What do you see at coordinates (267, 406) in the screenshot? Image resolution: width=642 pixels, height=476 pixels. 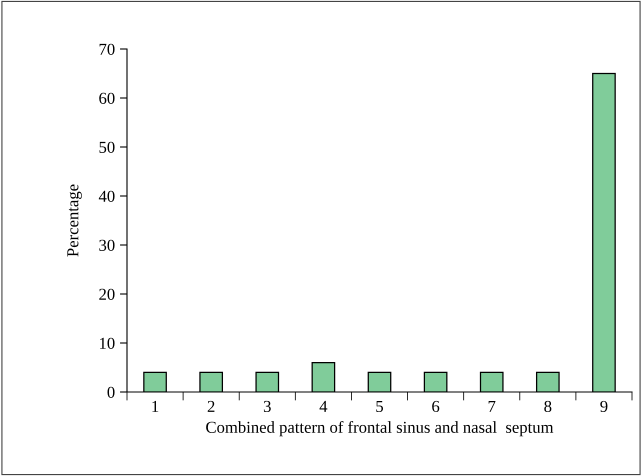 I see `x-tick-label: 3` at bounding box center [267, 406].